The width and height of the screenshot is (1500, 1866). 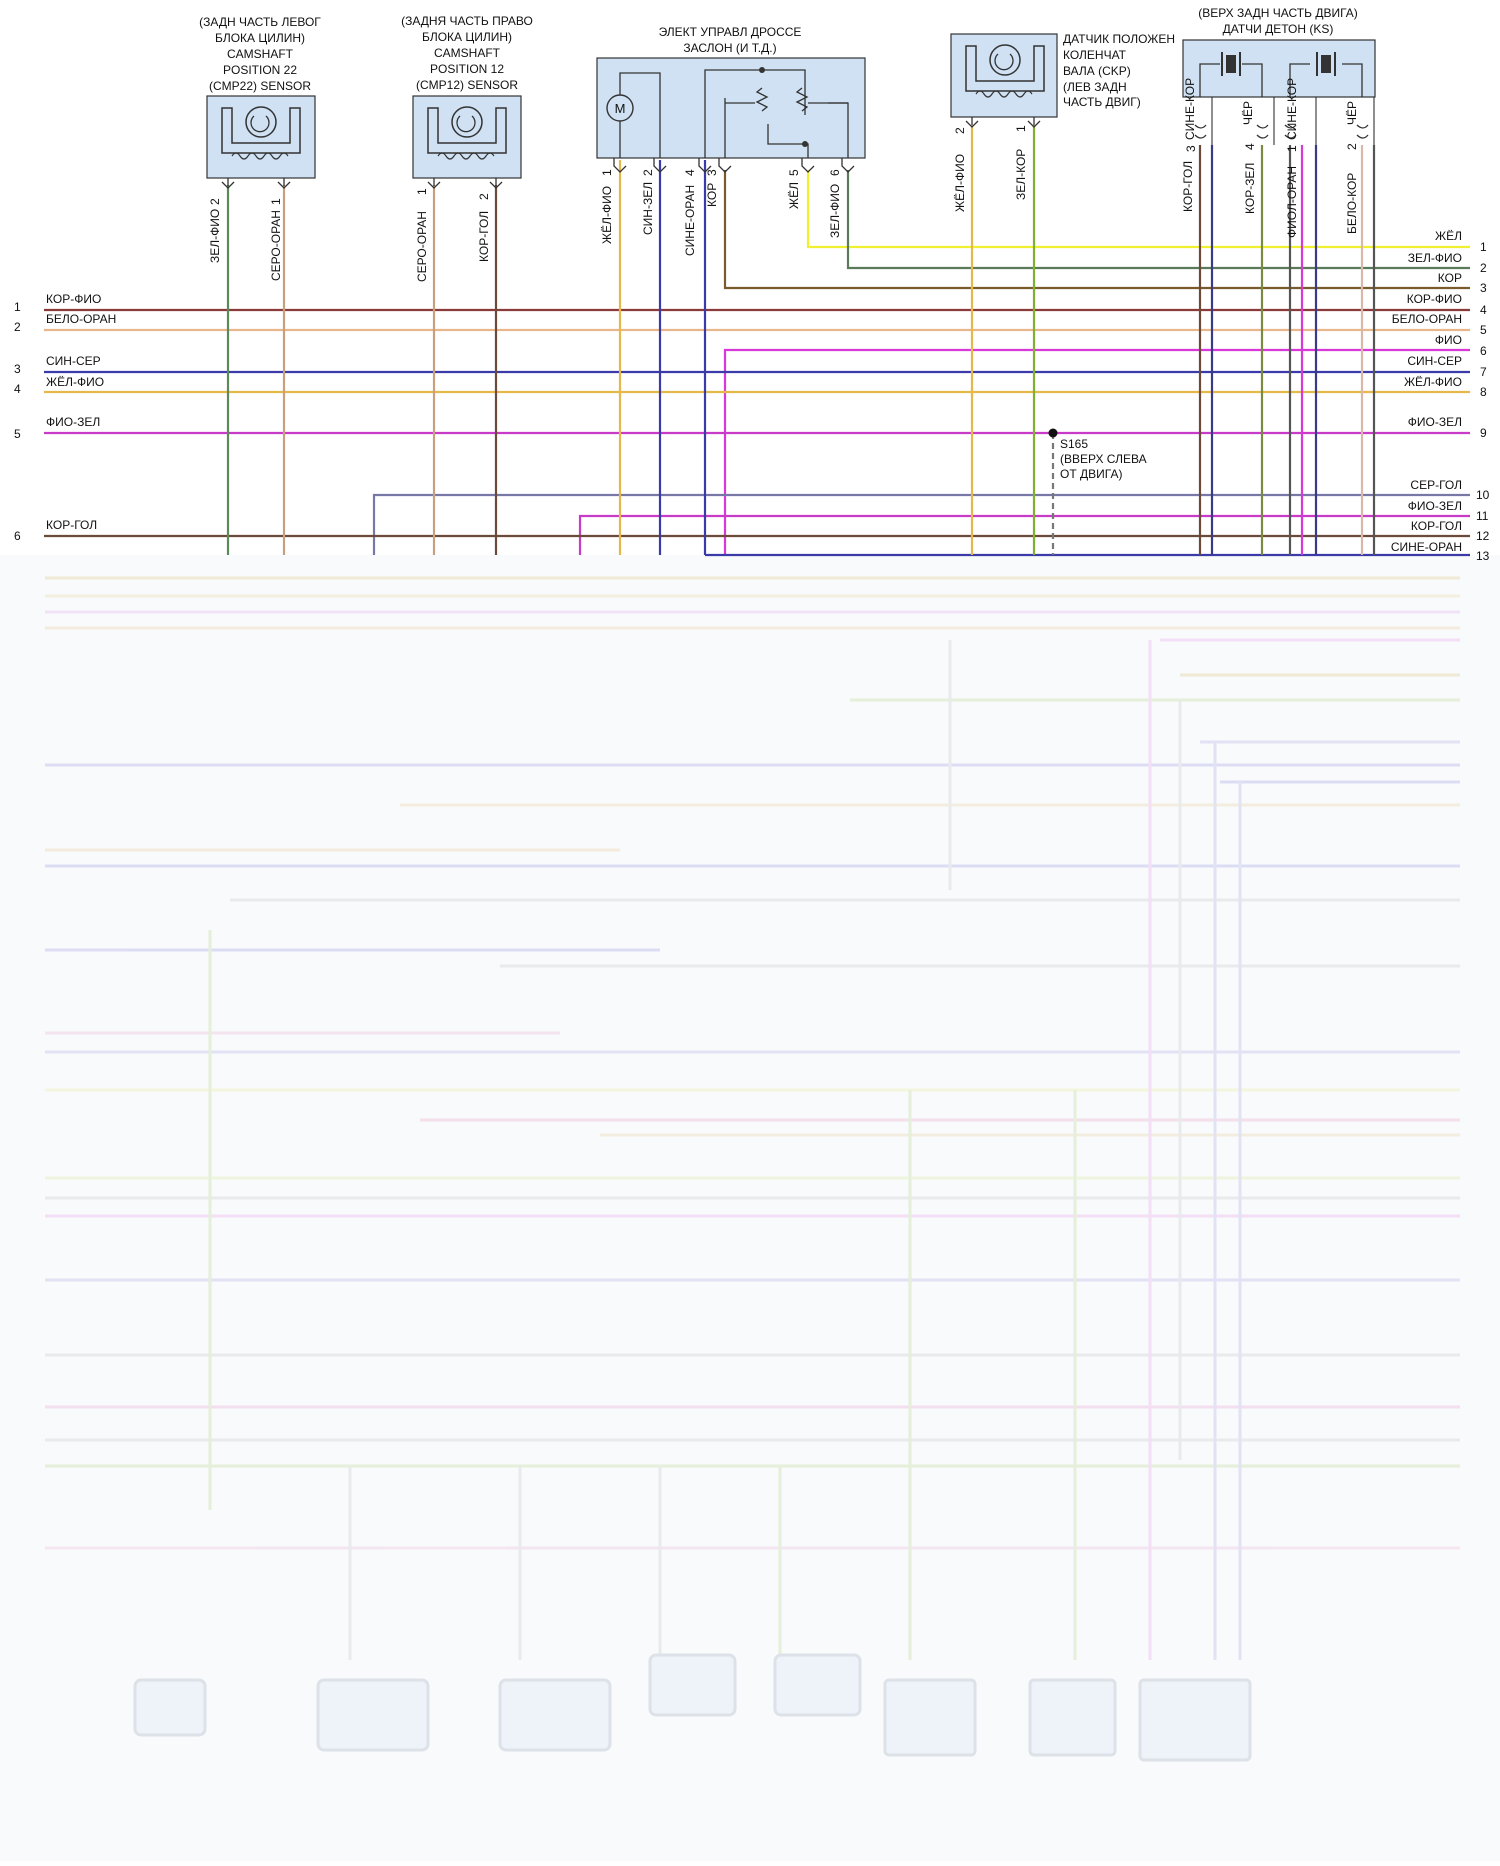 I want to click on right-row-num: 5, so click(x=1483, y=330).